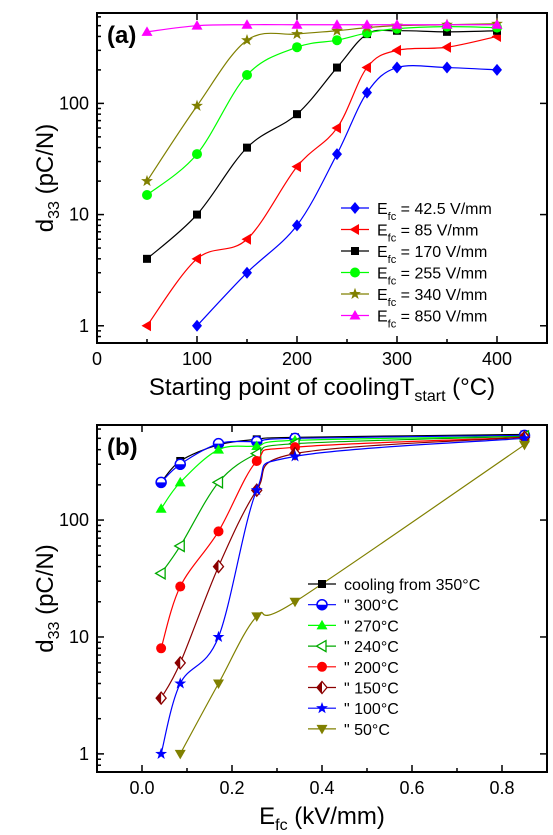 Image resolution: width=553 pixels, height=835 pixels. What do you see at coordinates (322, 818) in the screenshot?
I see `x-axis-title: Efc (kV/mm)` at bounding box center [322, 818].